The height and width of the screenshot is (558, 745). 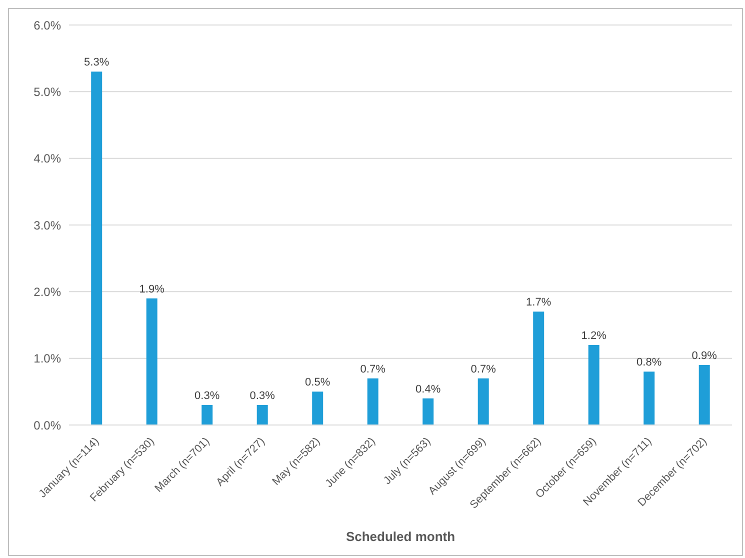 What do you see at coordinates (48, 359) in the screenshot?
I see `y-tick-label: 1.0%` at bounding box center [48, 359].